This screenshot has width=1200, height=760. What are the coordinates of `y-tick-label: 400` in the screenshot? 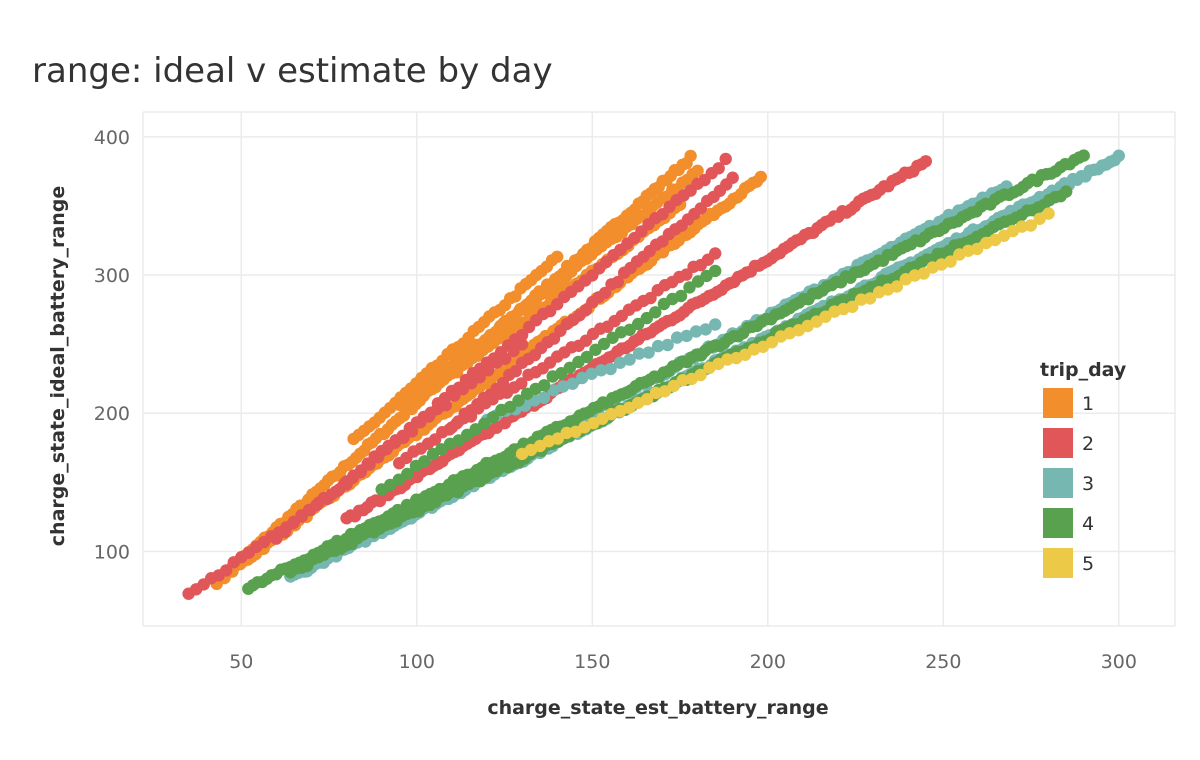 It's located at (112, 138).